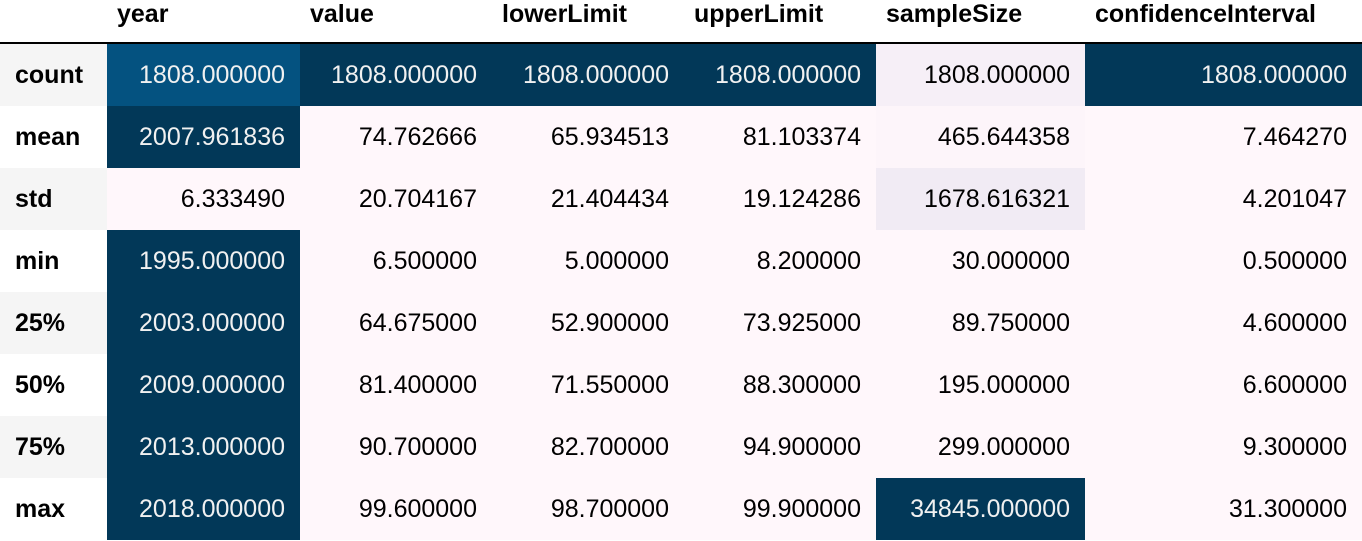  I want to click on cell-min-upperLimit: 8.200000, so click(780, 261).